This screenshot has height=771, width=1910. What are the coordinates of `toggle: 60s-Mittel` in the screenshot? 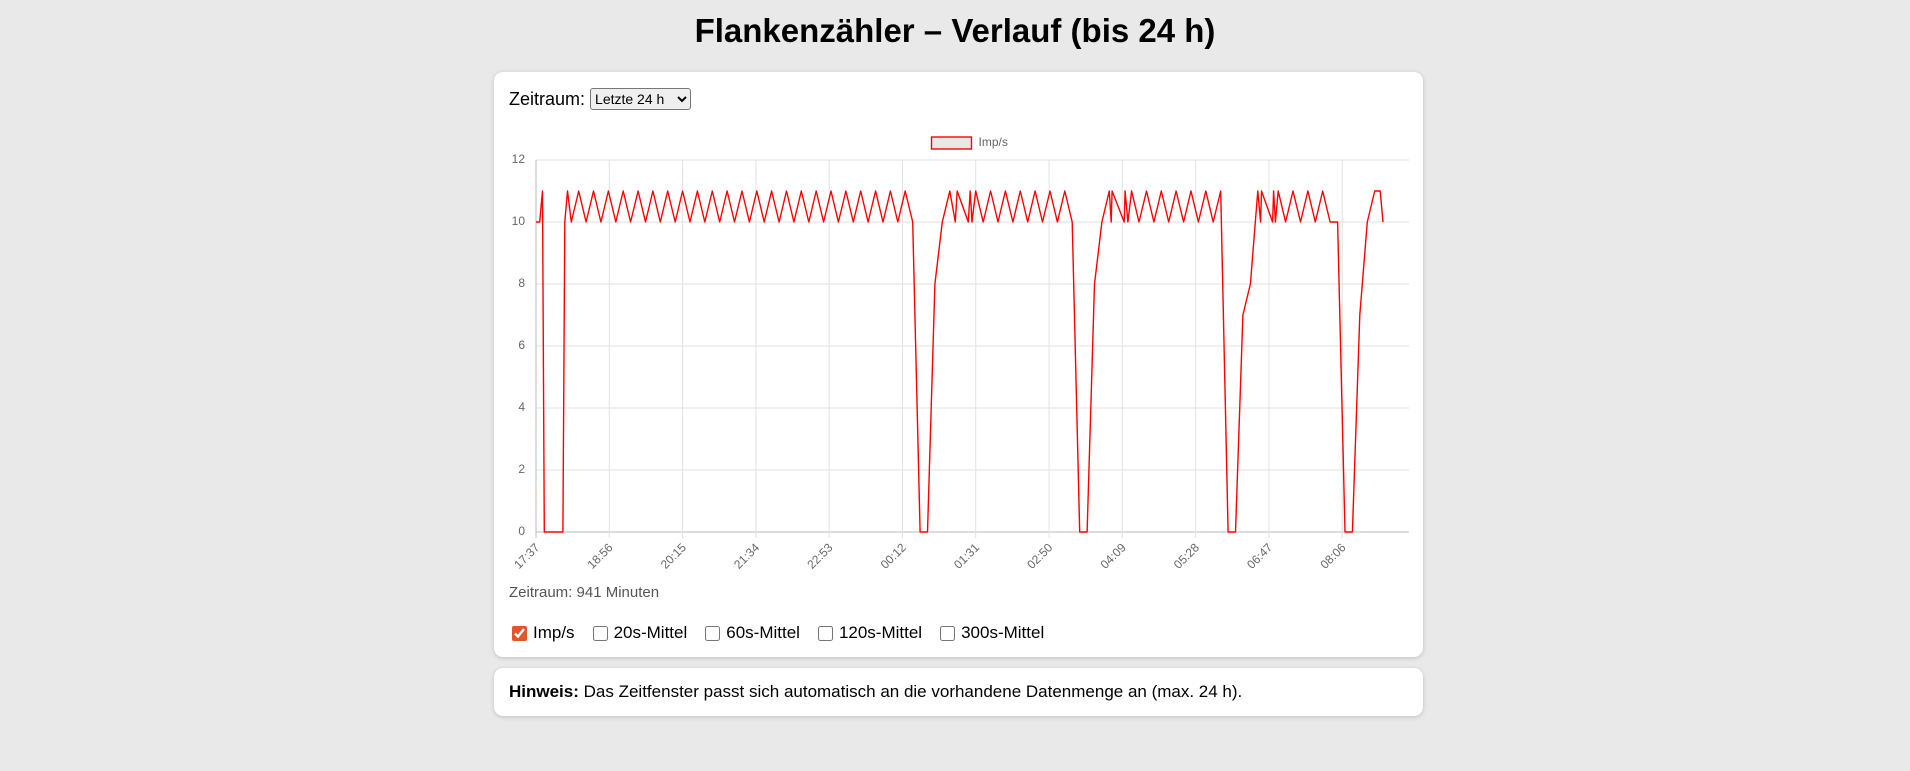 It's located at (752, 633).